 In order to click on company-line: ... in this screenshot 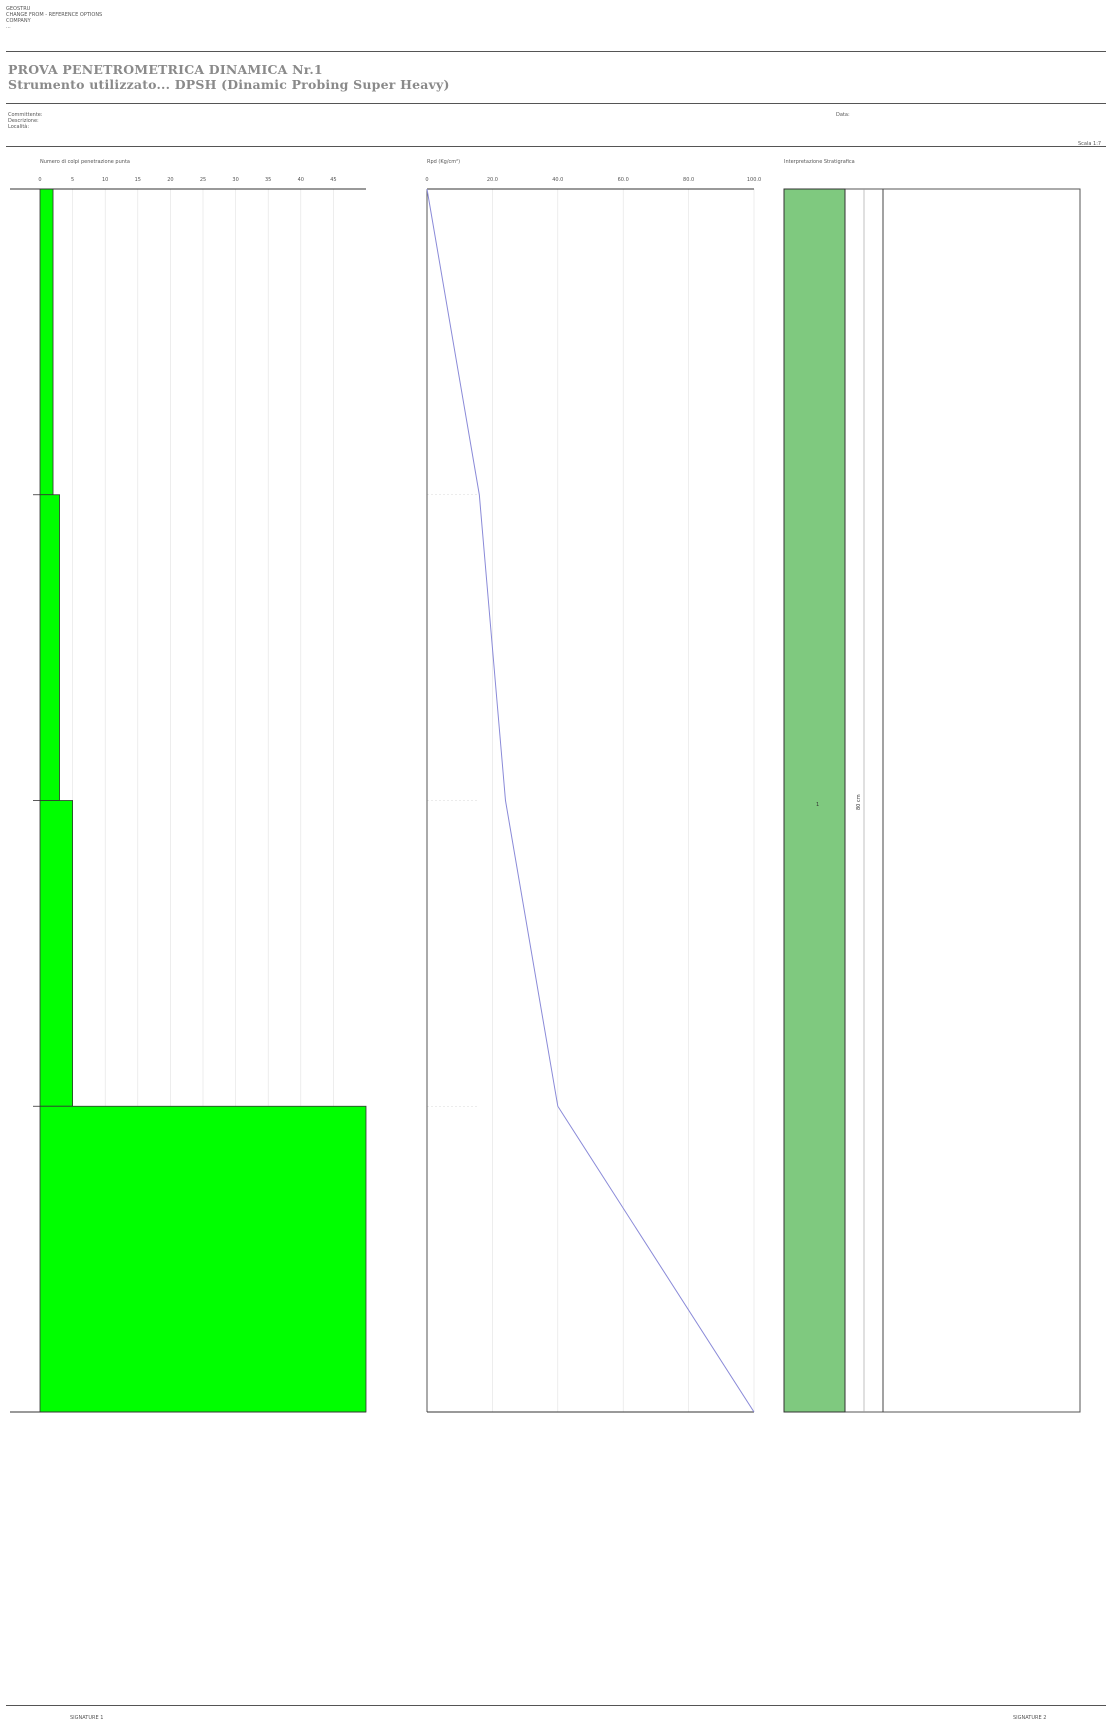, I will do `click(8, 27)`.